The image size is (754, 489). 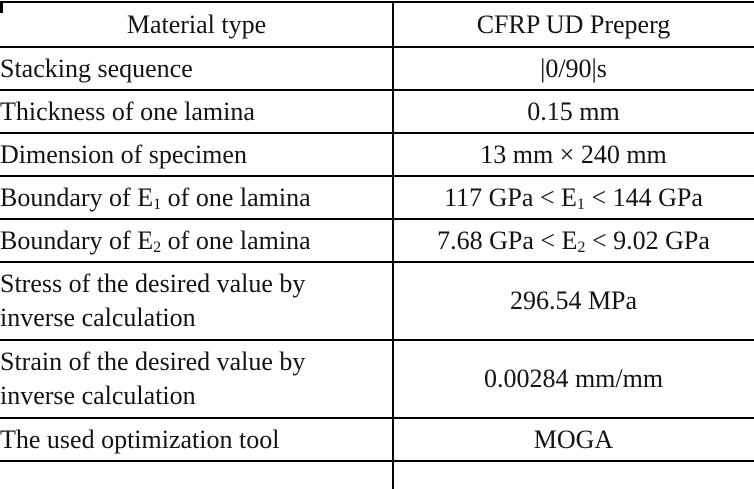 I want to click on row-value-cell: |0/90|s, so click(x=573, y=68).